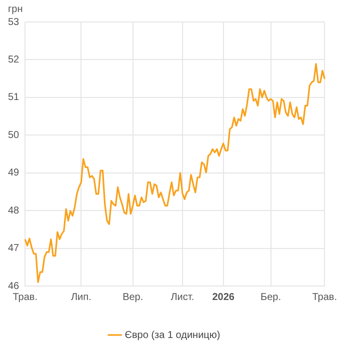 This screenshot has width=342, height=350. What do you see at coordinates (14, 248) in the screenshot?
I see `y-tick-label: 47` at bounding box center [14, 248].